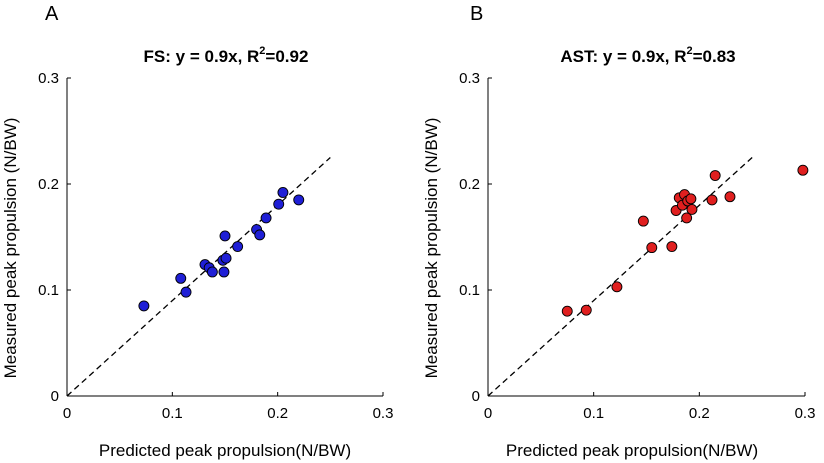  Describe the element at coordinates (10, 248) in the screenshot. I see `y-axis-label-a: Measured peak propulsion (N/BW)` at that location.